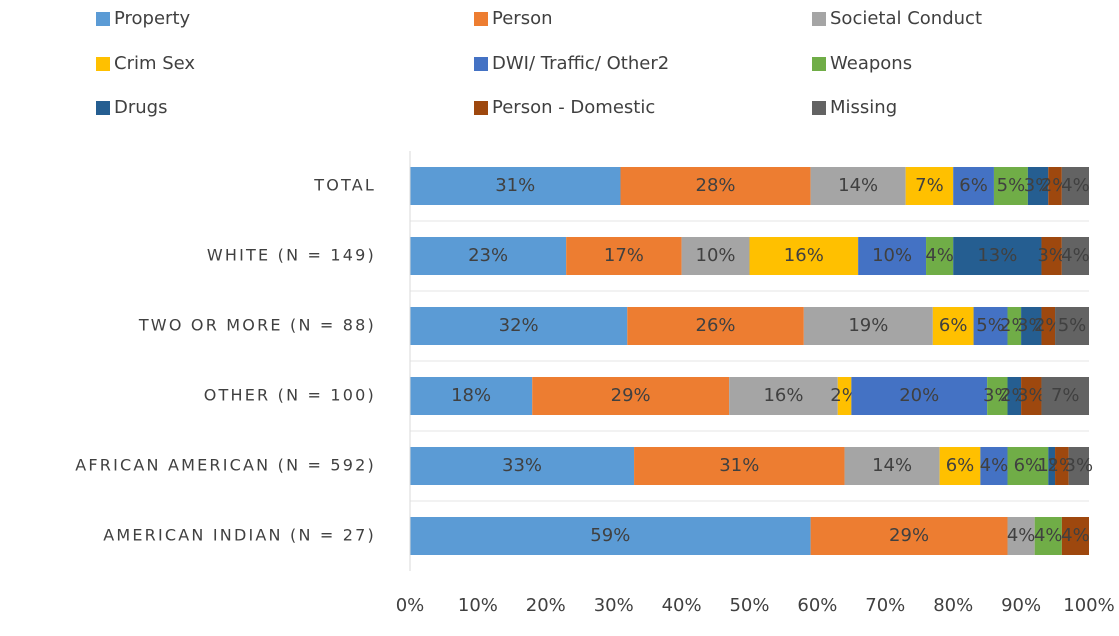 The image size is (1119, 636). What do you see at coordinates (1088, 605) in the screenshot?
I see `x-tick-label: 100%` at bounding box center [1088, 605].